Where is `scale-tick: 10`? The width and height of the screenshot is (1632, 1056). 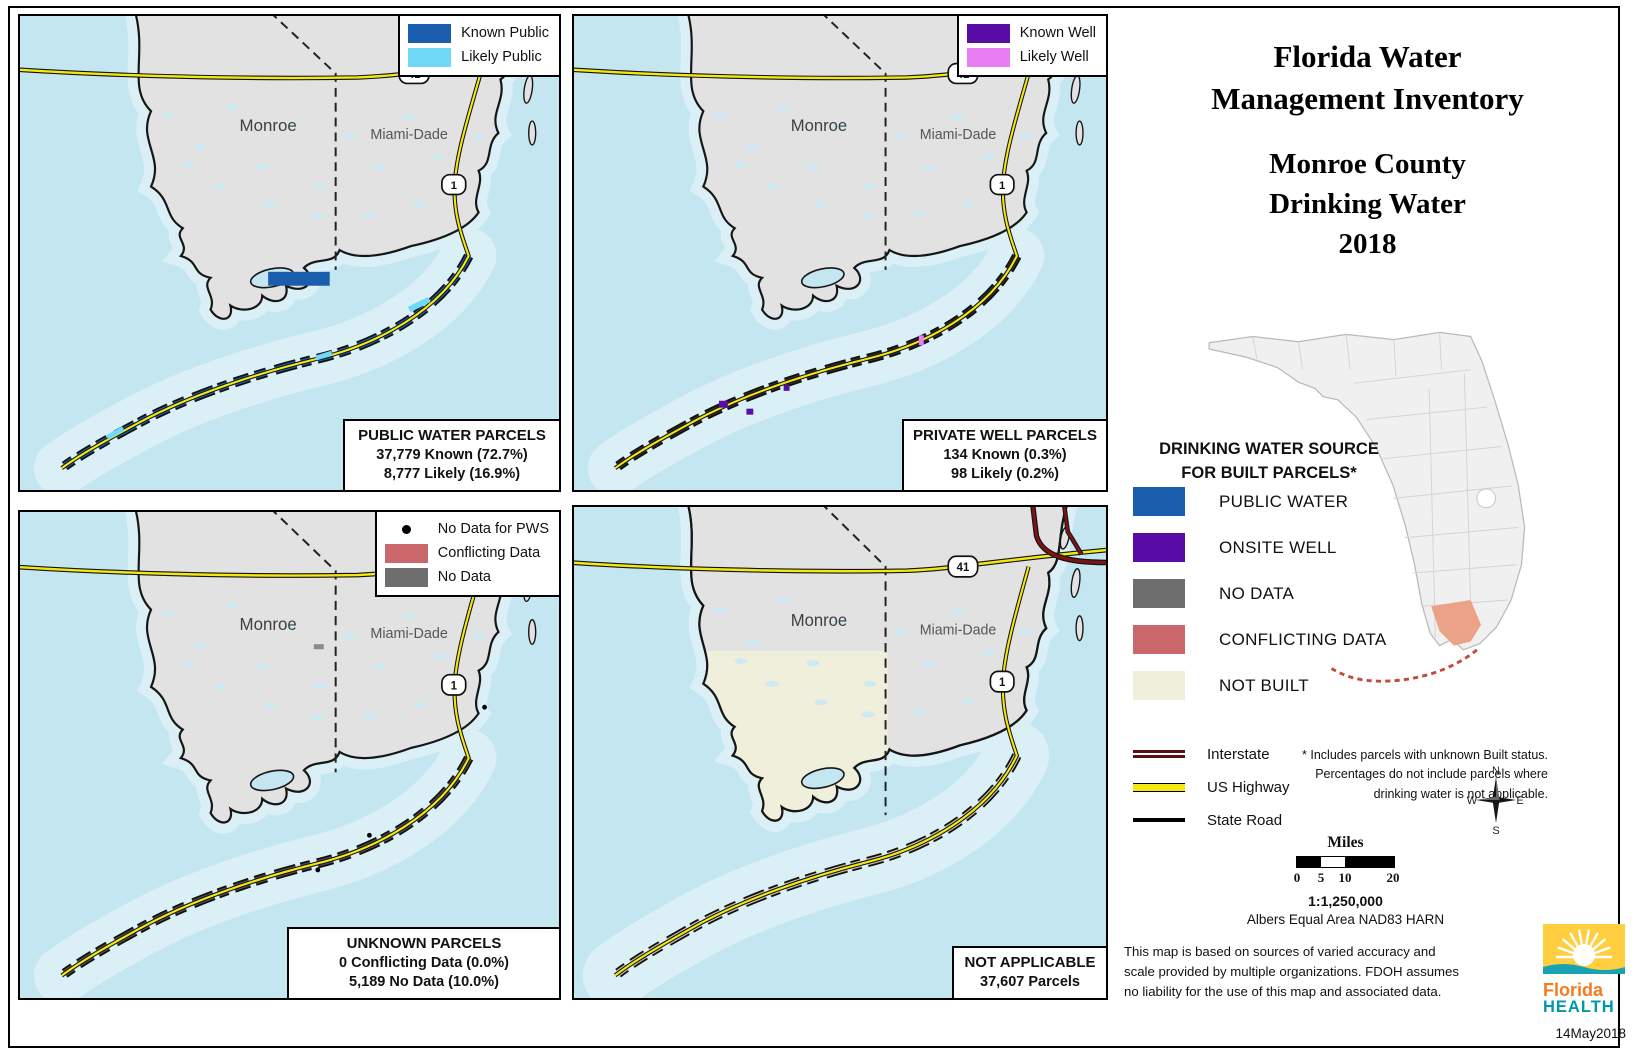 scale-tick: 10 is located at coordinates (1345, 877).